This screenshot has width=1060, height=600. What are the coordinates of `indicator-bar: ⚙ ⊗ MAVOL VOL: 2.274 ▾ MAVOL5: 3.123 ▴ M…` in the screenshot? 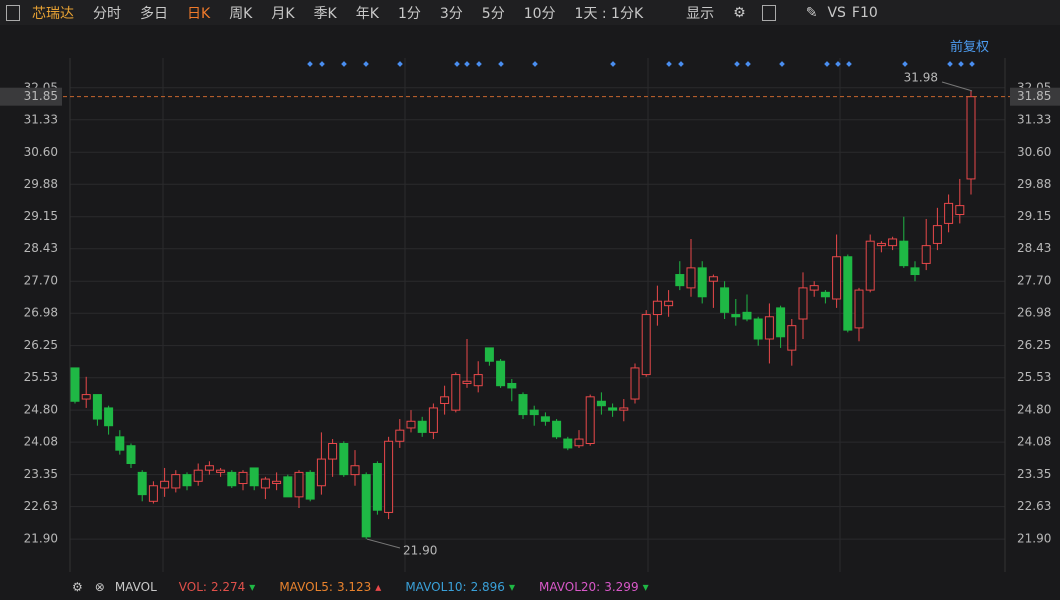 It's located at (530, 587).